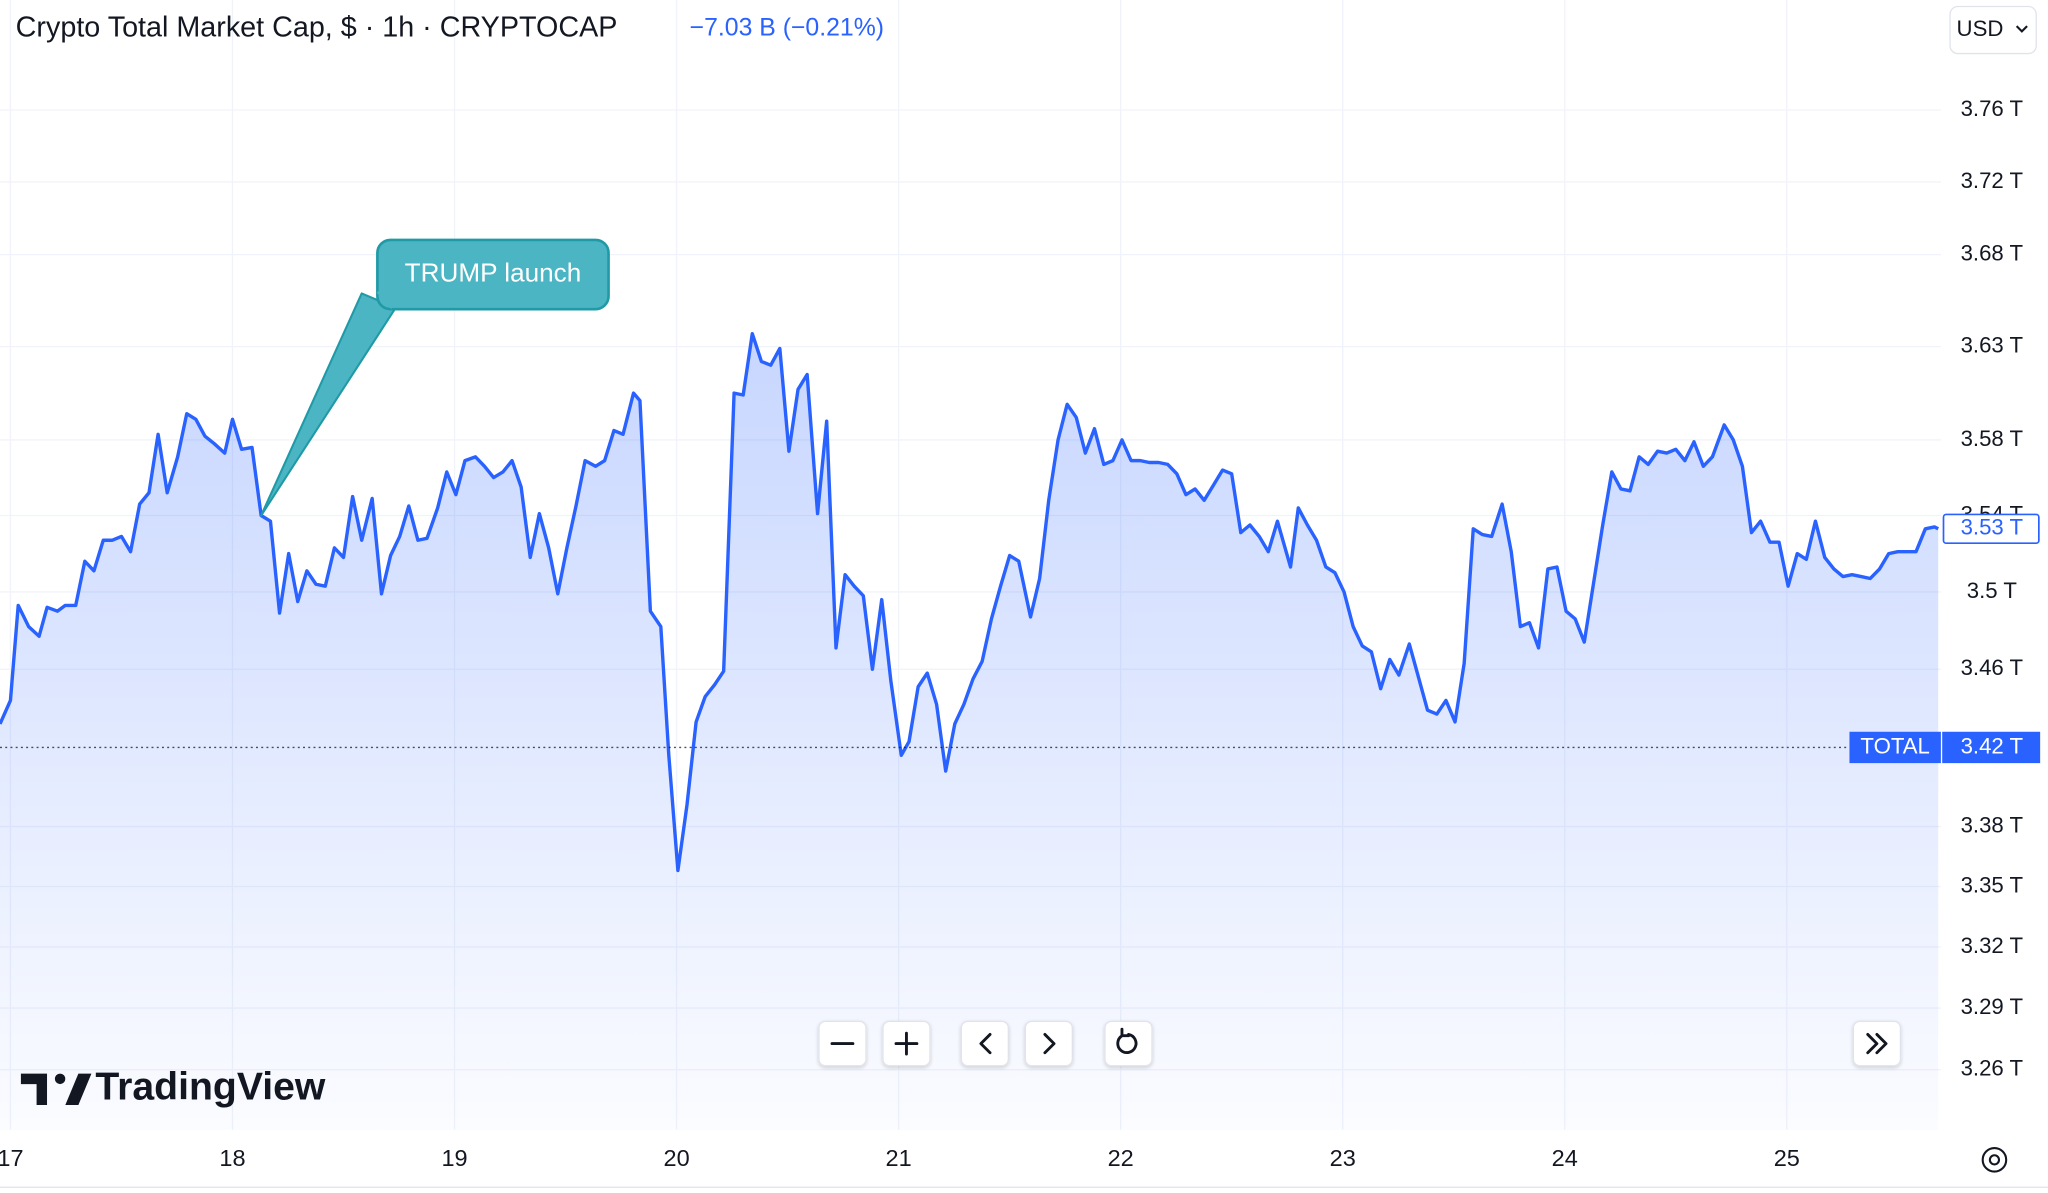  Describe the element at coordinates (435, 377) in the screenshot. I see `annotation: TRUMP launch` at that location.